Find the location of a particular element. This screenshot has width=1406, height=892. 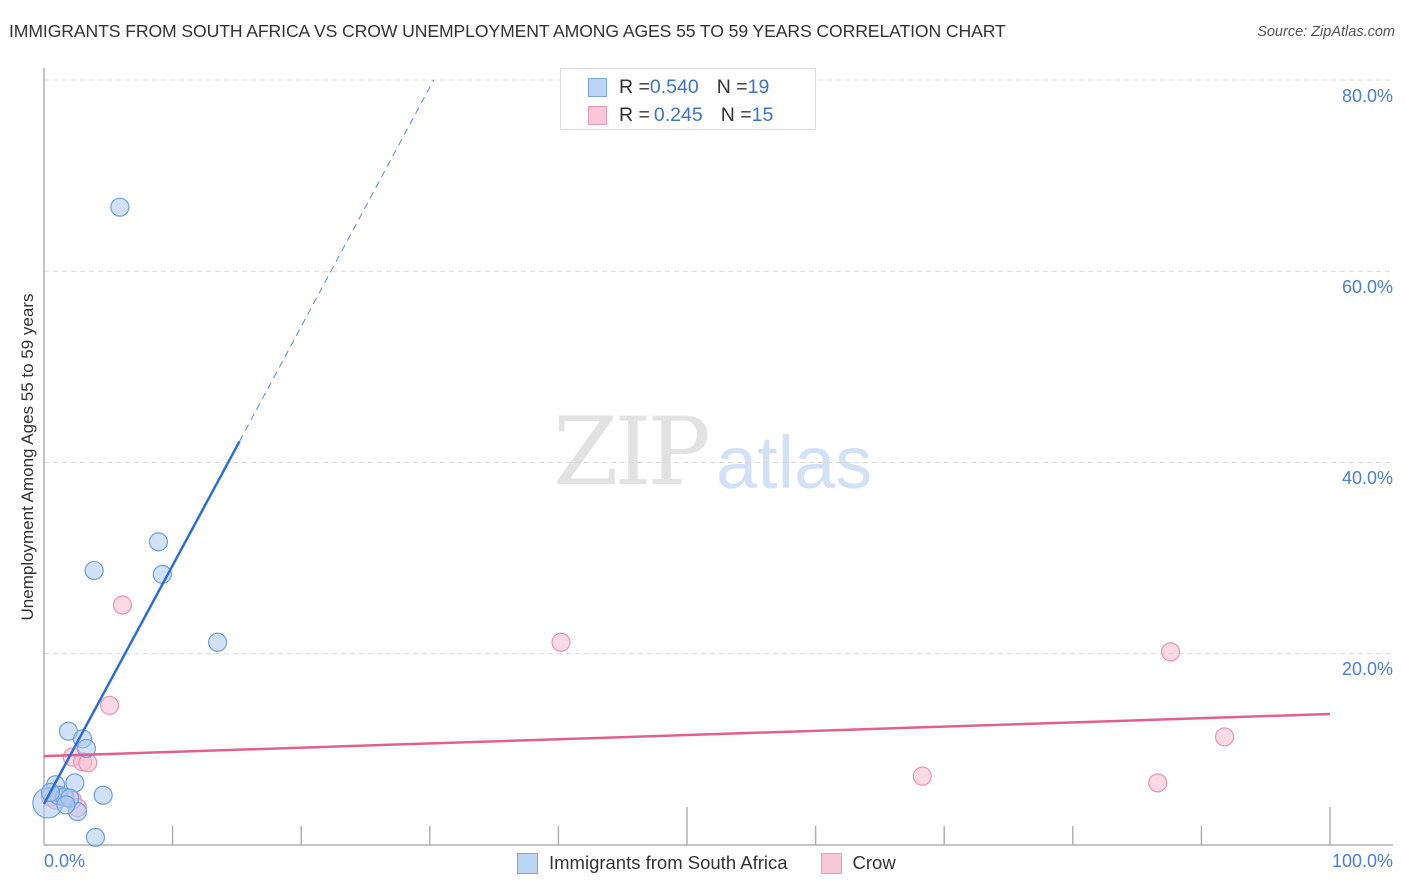

y-tick-label-80: 80.0% is located at coordinates (1367, 96).